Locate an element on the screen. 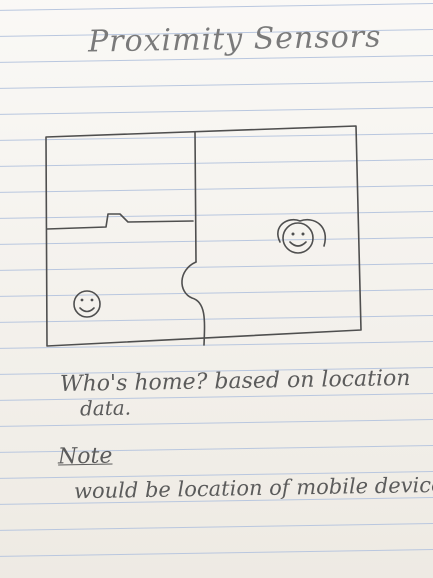 This screenshot has height=578, width=433. door-arc is located at coordinates (193, 303).